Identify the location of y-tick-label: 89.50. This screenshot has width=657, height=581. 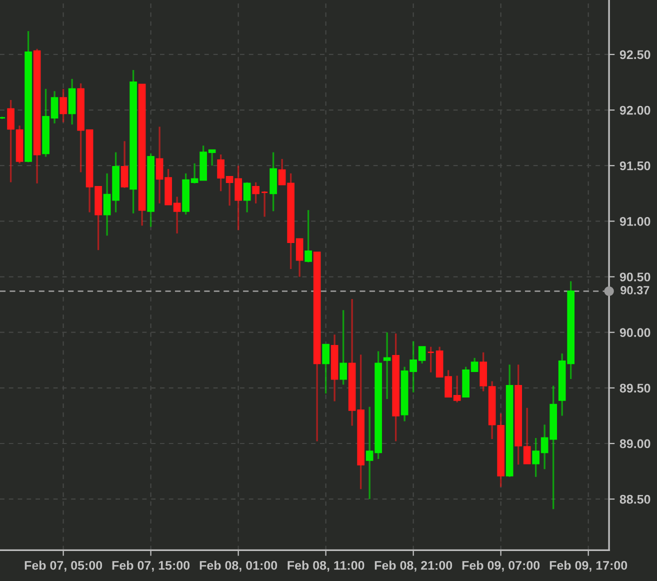
(635, 388).